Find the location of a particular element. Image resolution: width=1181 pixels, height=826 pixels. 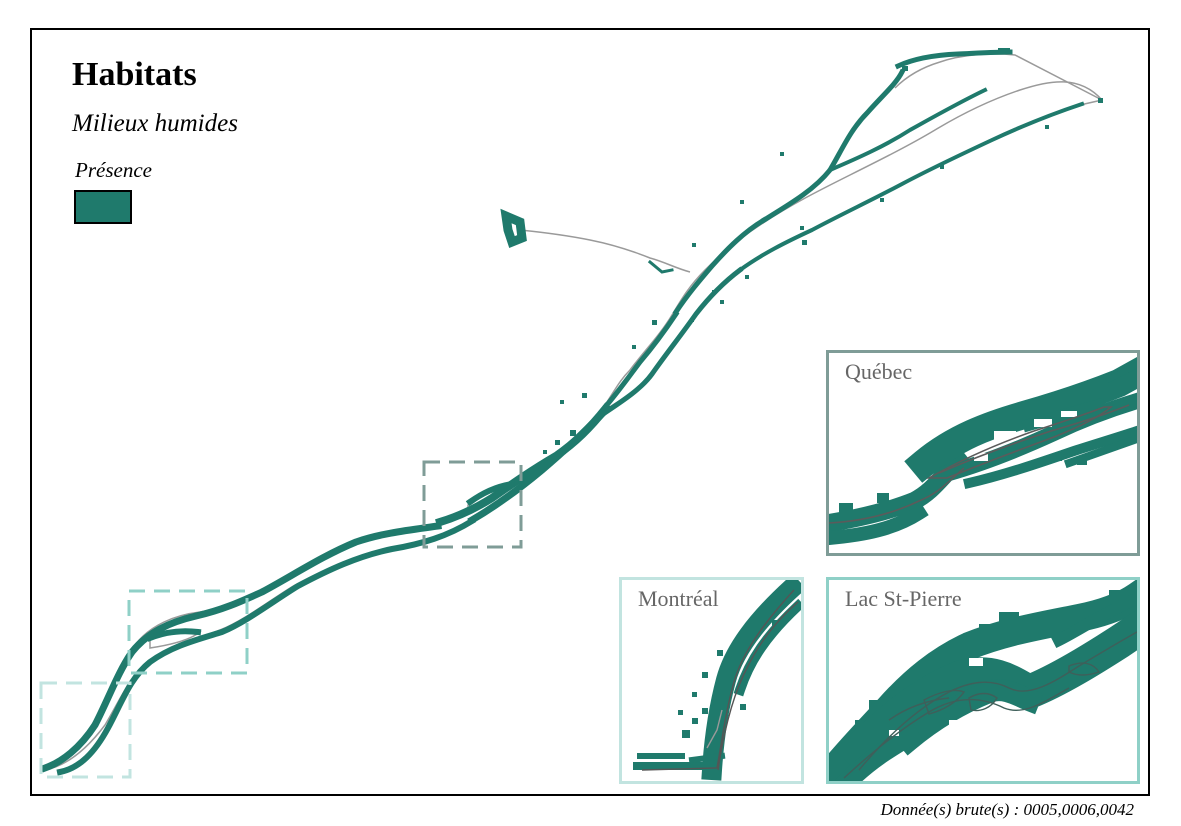

map-title: Habitats is located at coordinates (134, 74).